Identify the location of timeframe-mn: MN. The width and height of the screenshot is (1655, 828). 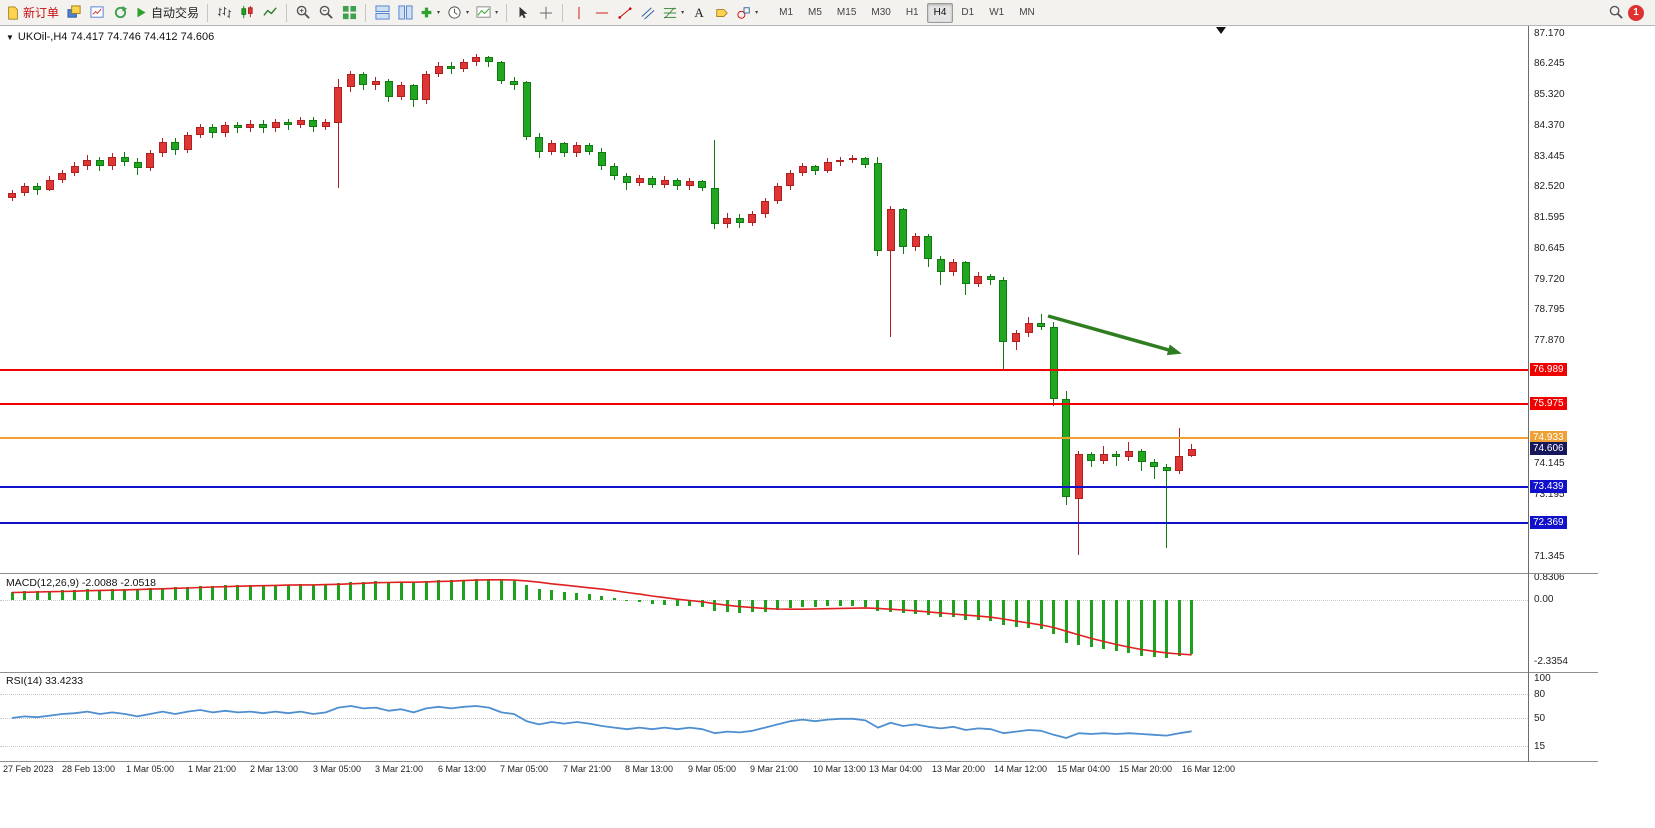
(1027, 13).